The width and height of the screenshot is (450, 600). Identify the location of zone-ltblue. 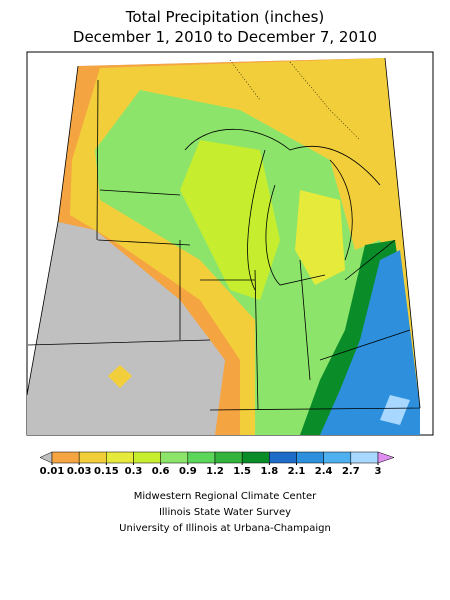
(395, 410).